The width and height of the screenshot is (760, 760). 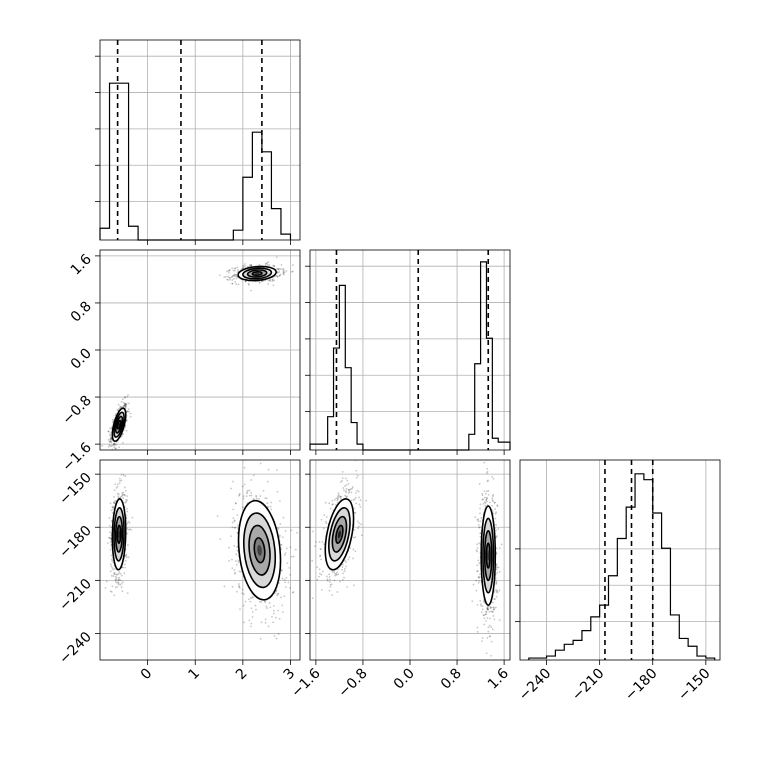 I want to click on density-panel-1: 0 1 2 3 −240 −210 −180 −150, so click(x=178, y=571).